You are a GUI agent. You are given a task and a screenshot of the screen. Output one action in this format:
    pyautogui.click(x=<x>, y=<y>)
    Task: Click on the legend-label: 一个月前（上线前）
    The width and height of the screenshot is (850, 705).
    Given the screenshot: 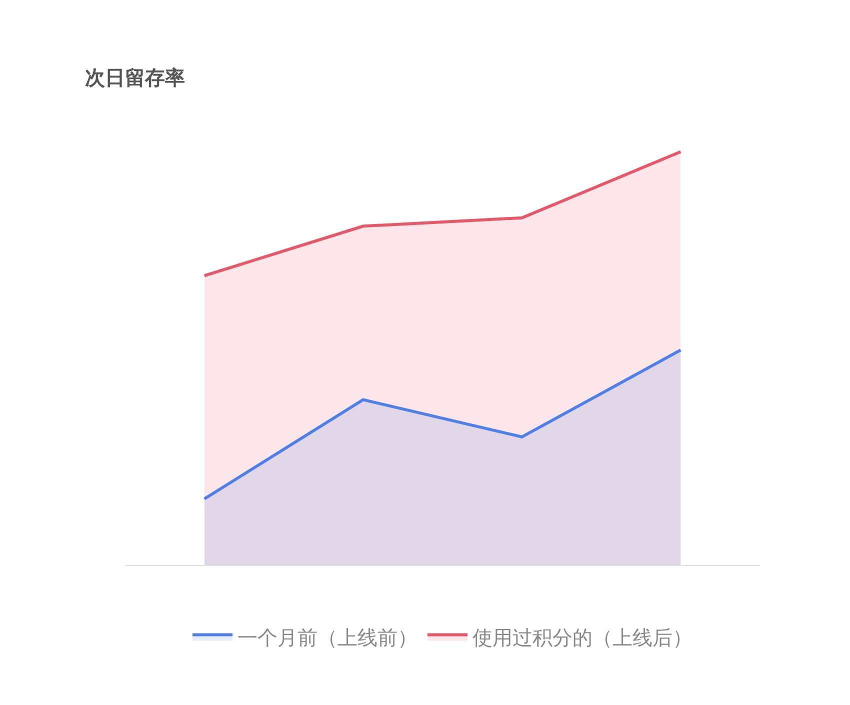 What is the action you would take?
    pyautogui.click(x=328, y=638)
    